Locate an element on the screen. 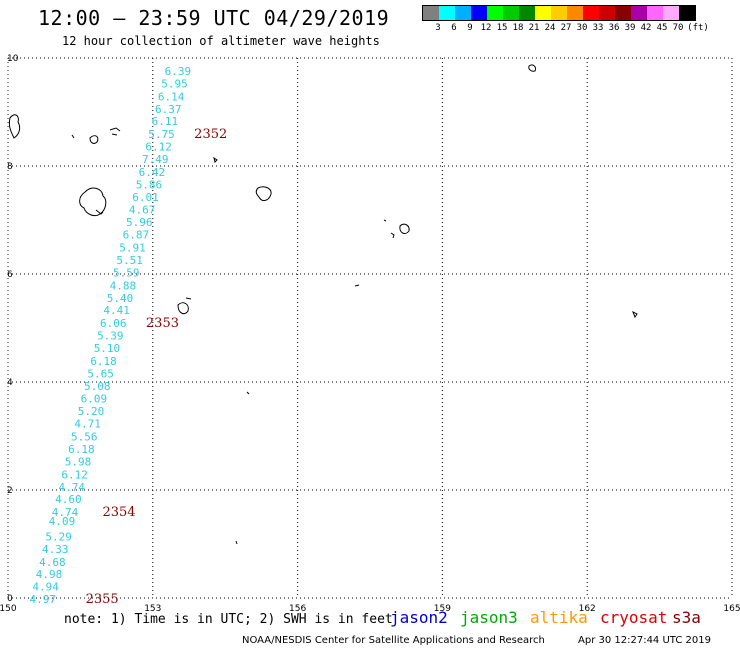  swh-value: 5.96 is located at coordinates (139, 222).